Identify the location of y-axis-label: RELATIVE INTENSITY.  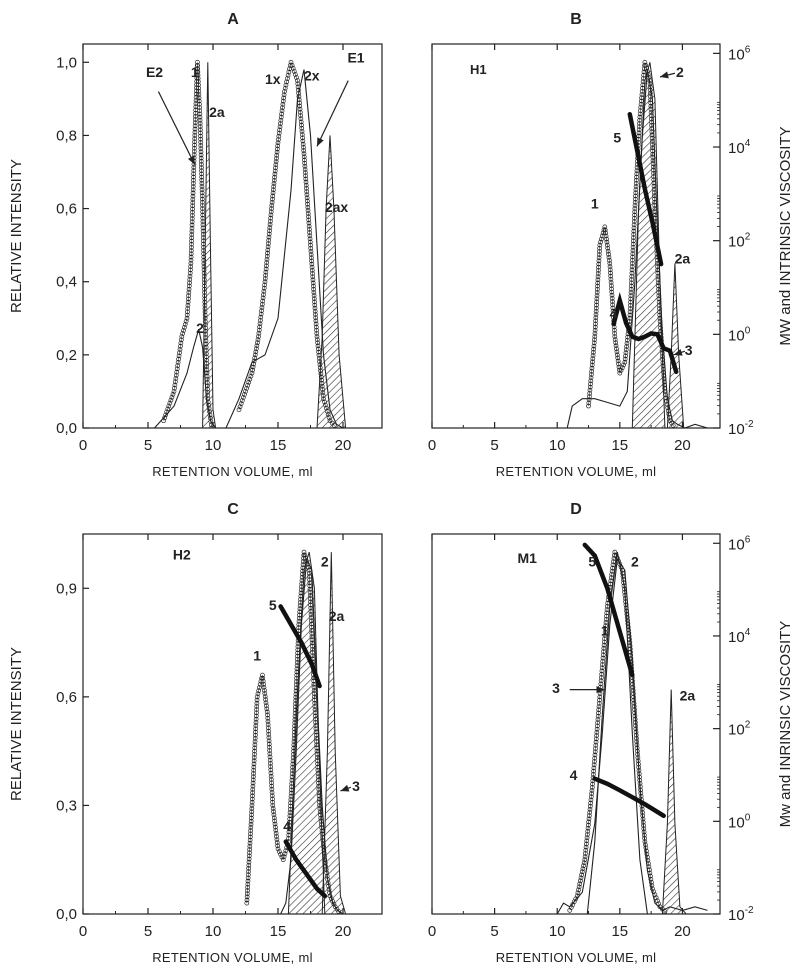
(16, 236).